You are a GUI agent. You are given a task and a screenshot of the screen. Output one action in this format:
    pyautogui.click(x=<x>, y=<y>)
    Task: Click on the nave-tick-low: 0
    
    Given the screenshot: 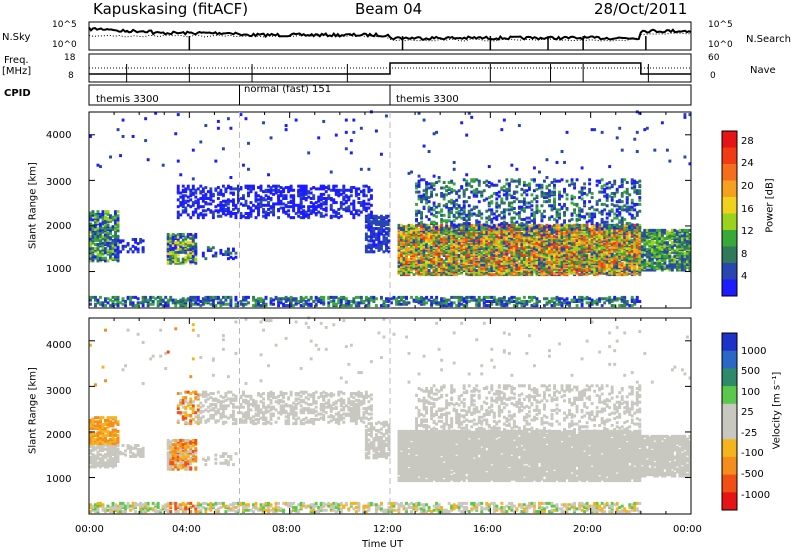 What is the action you would take?
    pyautogui.click(x=713, y=76)
    